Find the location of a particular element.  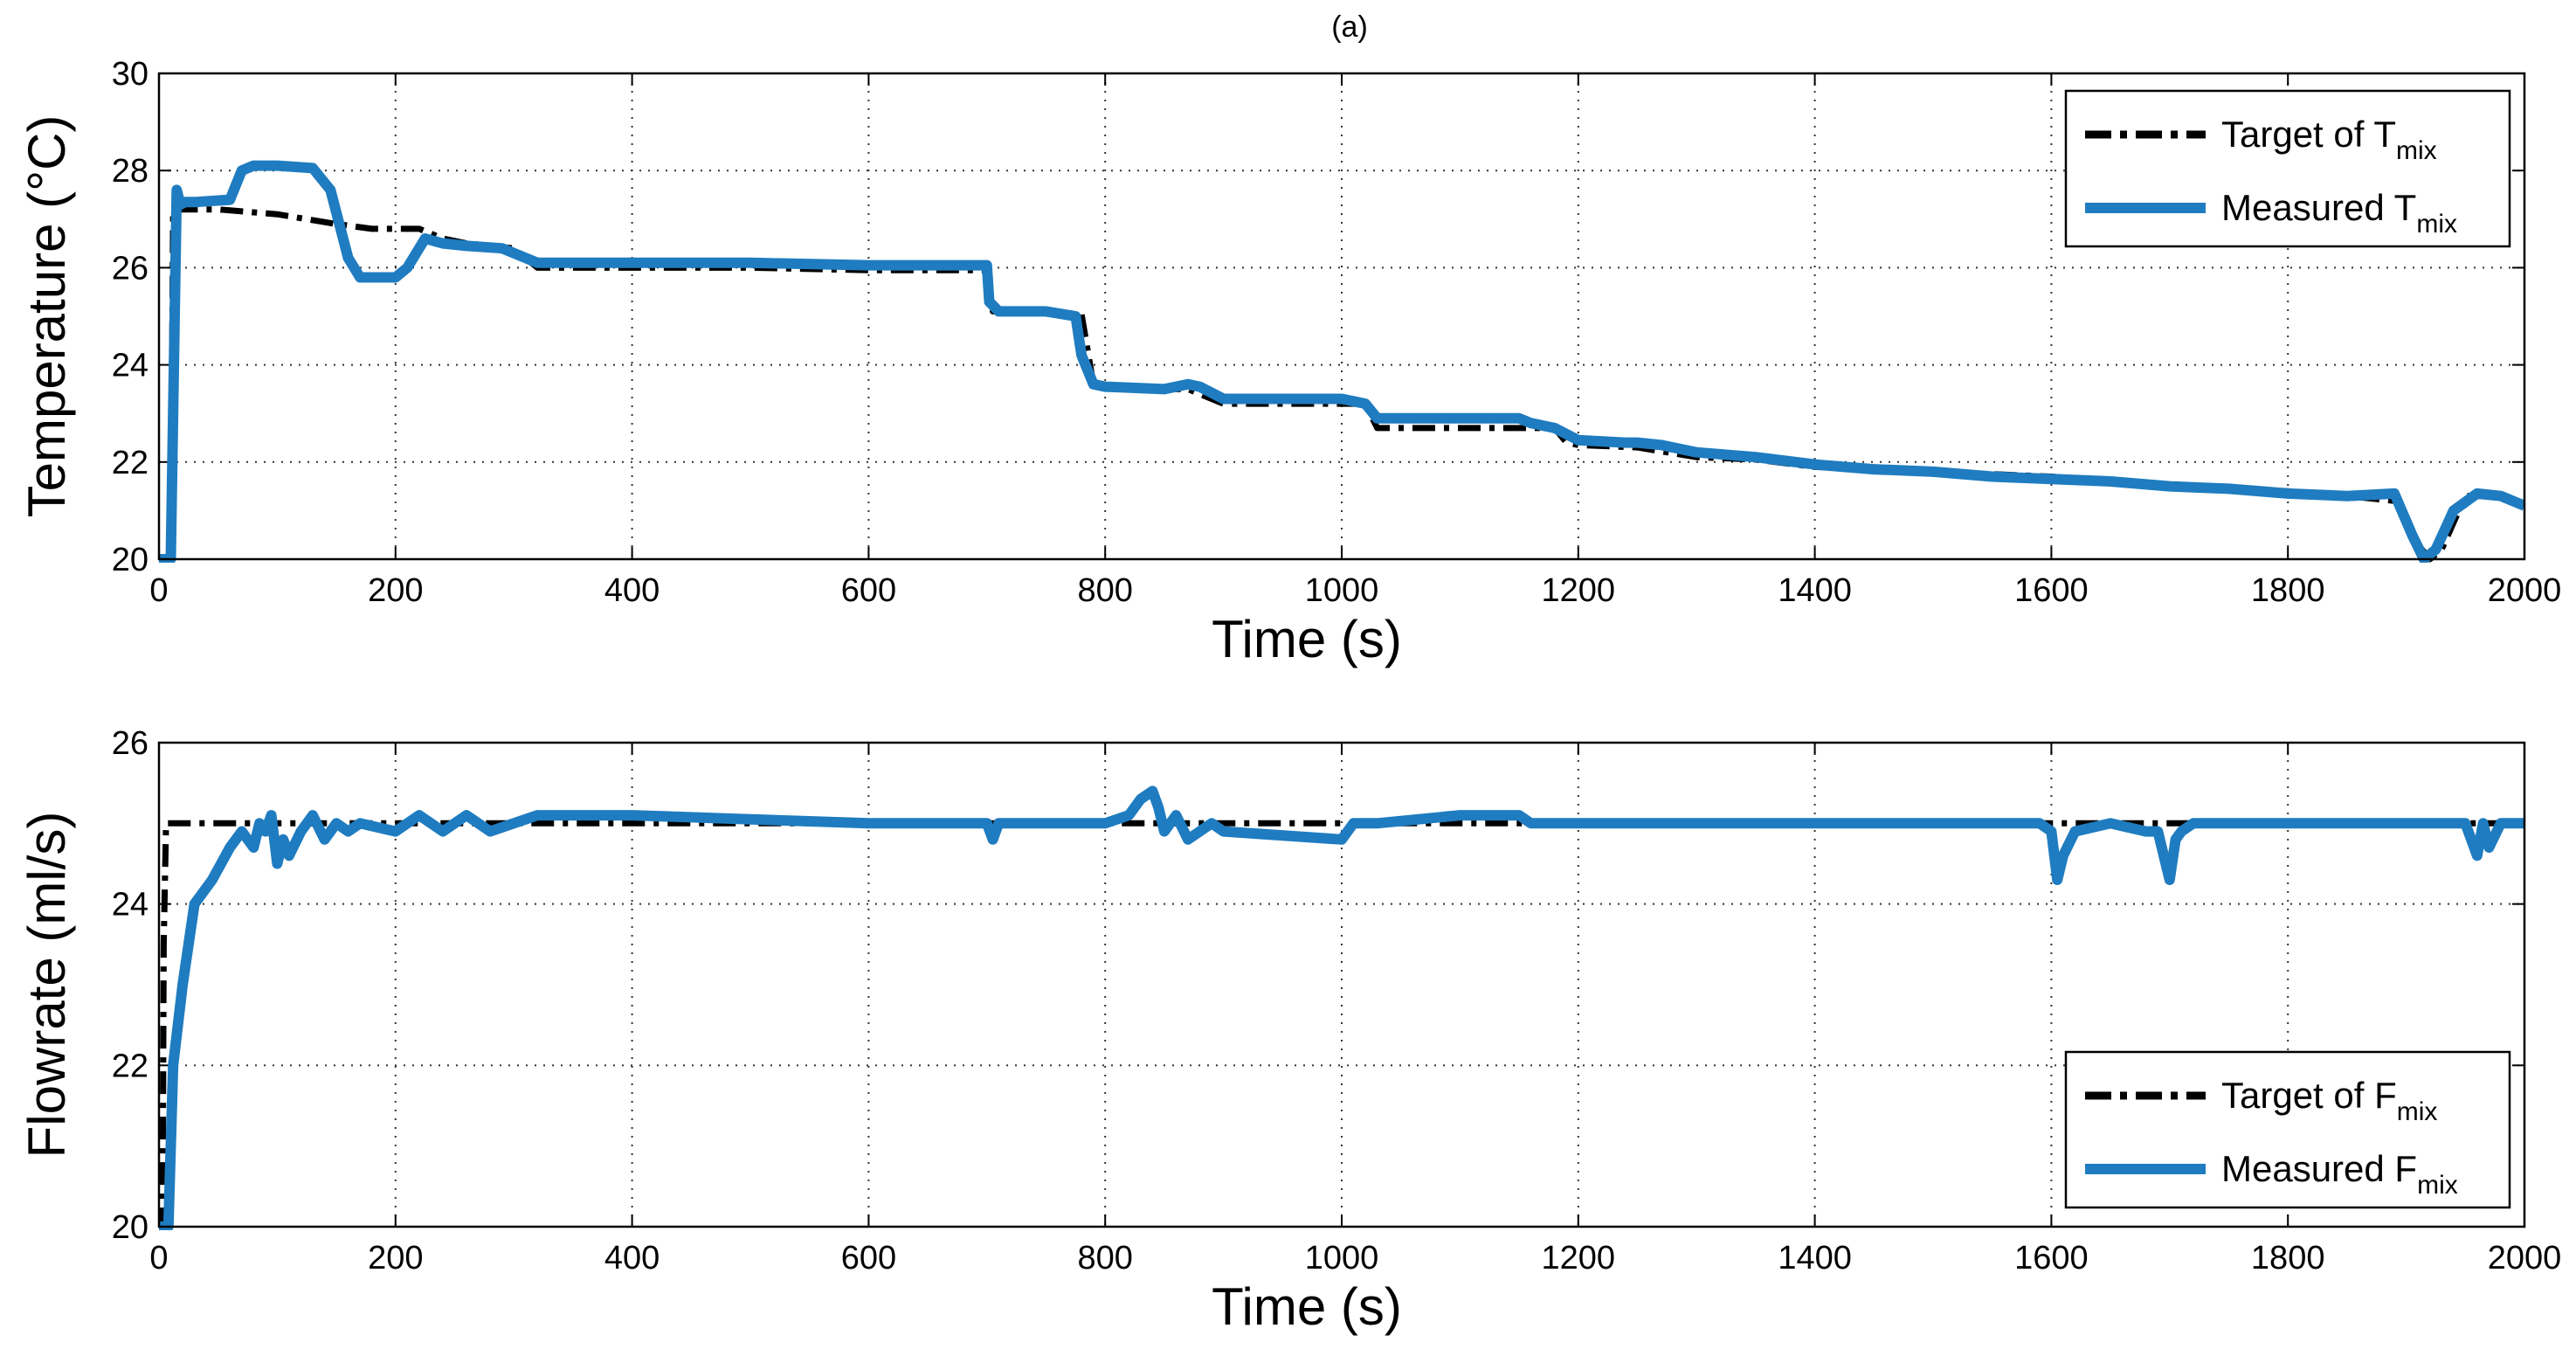

y-axis-label: Temperature (°C) is located at coordinates (46, 316).